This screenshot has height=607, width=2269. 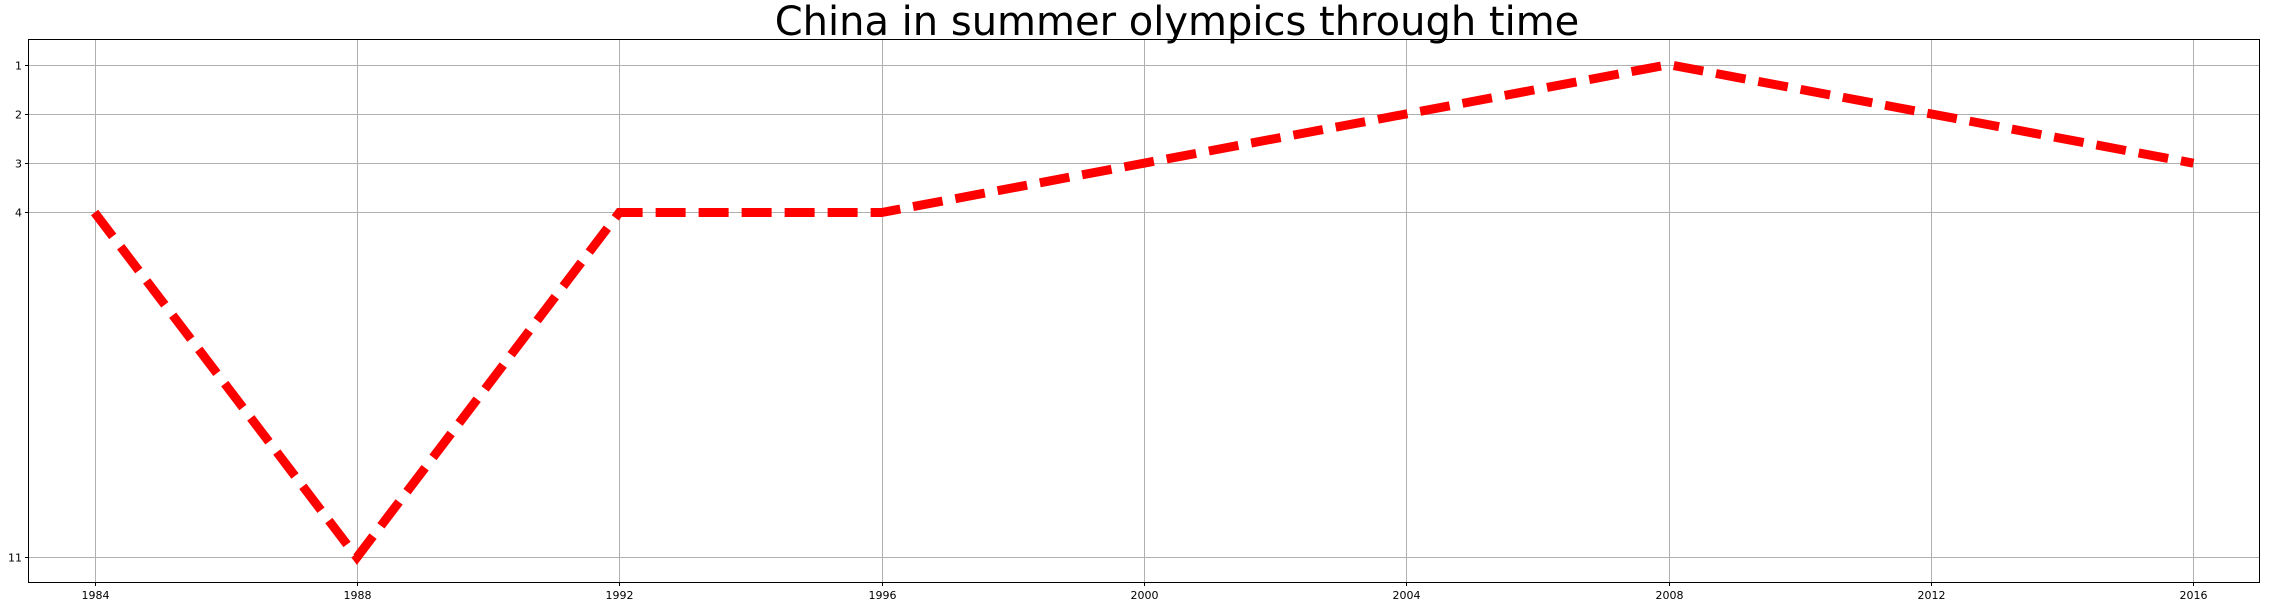 What do you see at coordinates (1670, 595) in the screenshot?
I see `x-tick-label: 2008` at bounding box center [1670, 595].